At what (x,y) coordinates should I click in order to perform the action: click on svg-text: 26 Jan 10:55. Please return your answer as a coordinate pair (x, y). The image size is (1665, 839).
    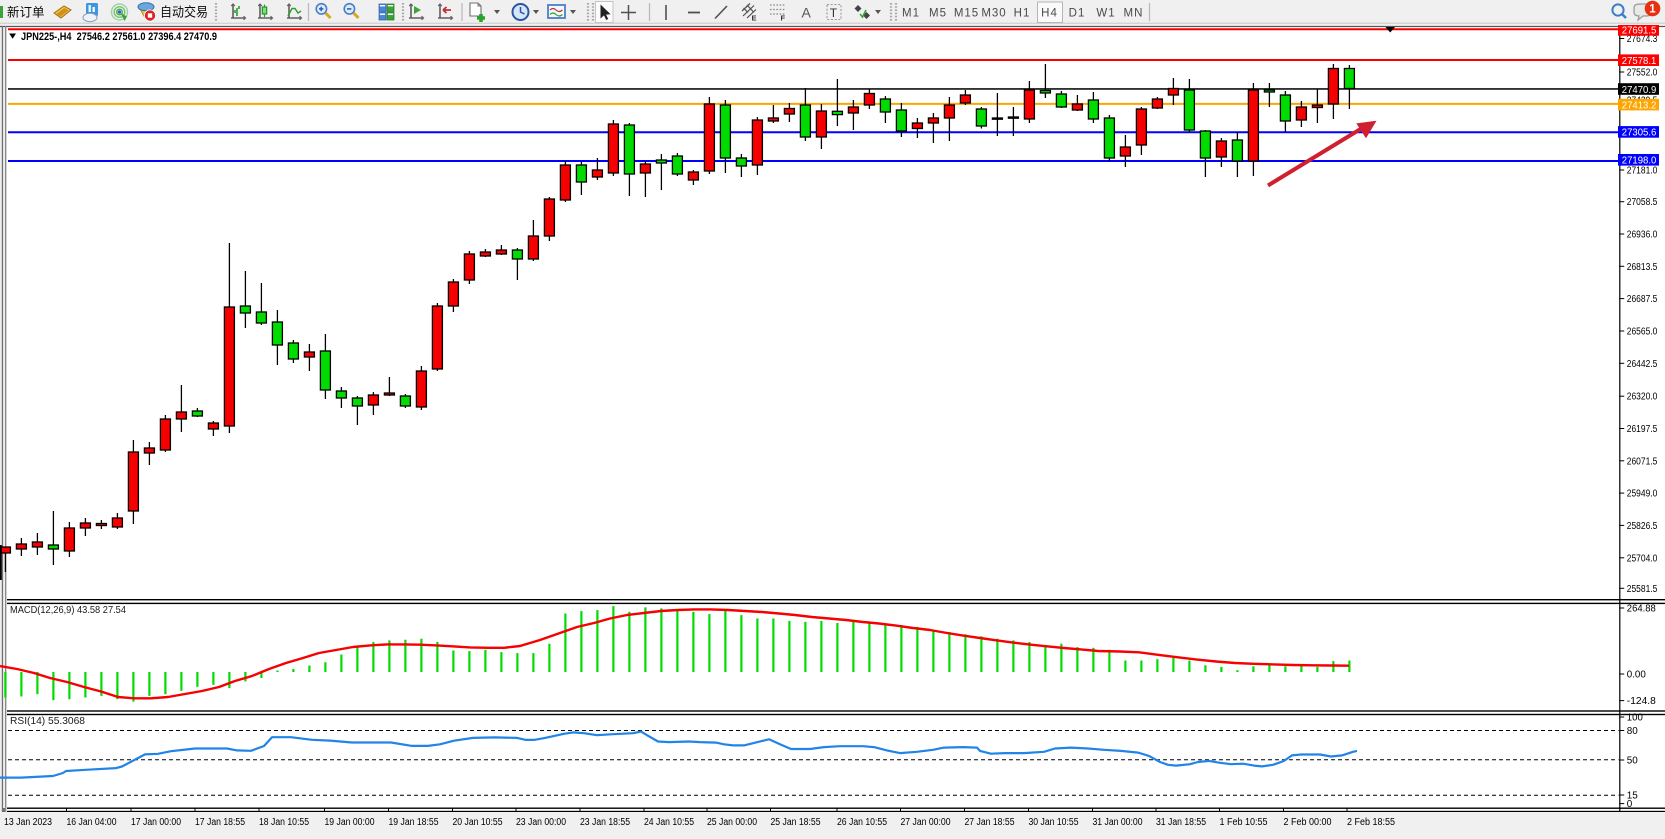
    Looking at the image, I should click on (862, 822).